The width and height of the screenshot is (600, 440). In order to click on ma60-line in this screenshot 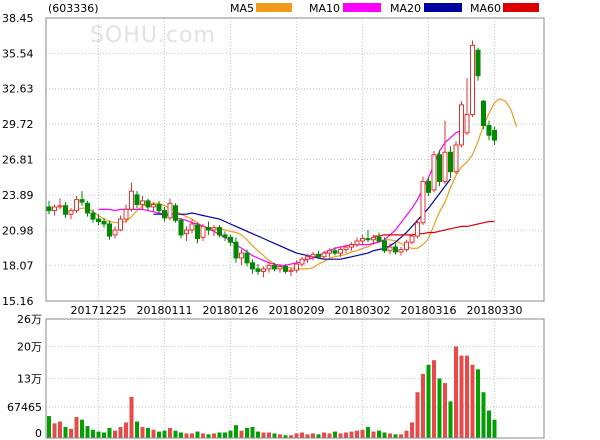, I will do `click(434, 228)`.